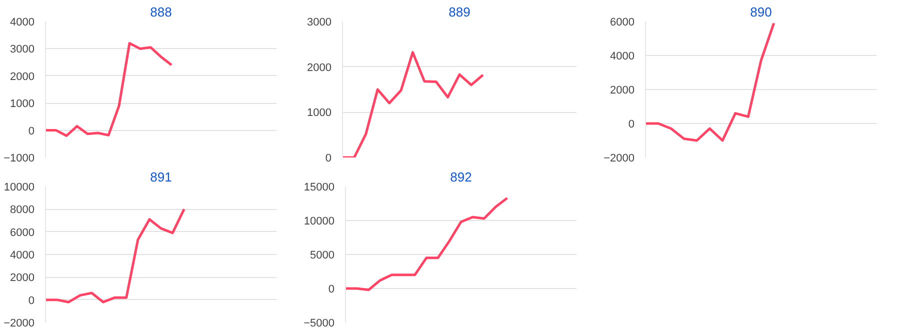 This screenshot has height=330, width=900. I want to click on y-tick-label: 5000, so click(322, 256).